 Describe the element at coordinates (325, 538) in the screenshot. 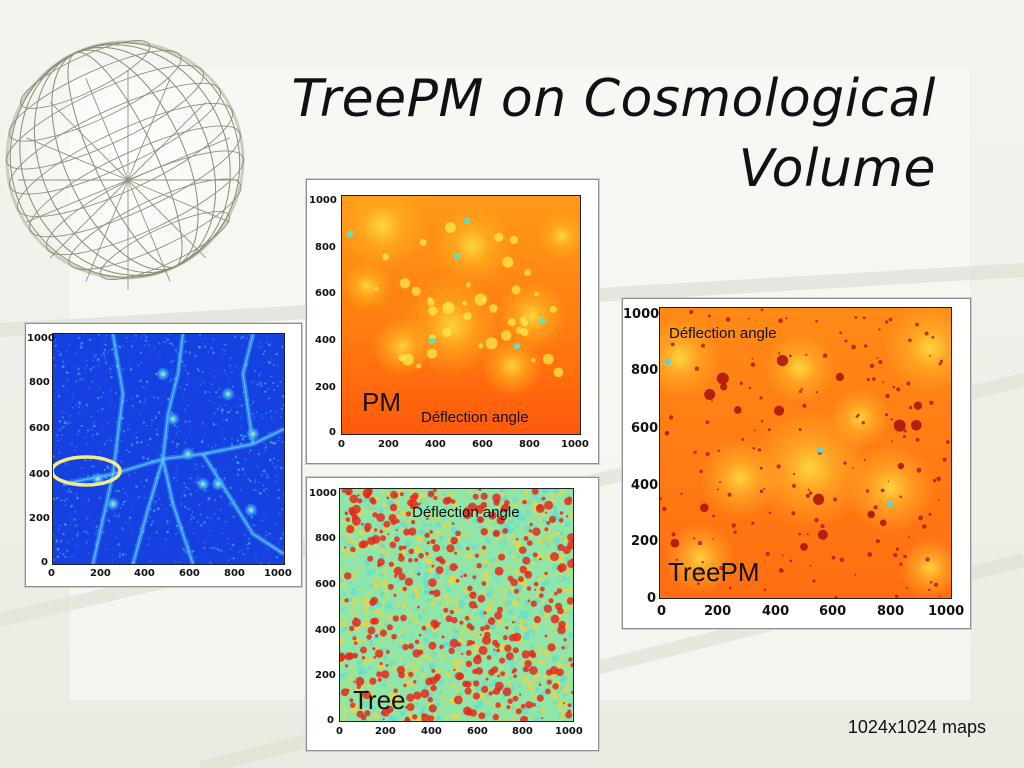

I see `tree-y-tick: 800` at that location.